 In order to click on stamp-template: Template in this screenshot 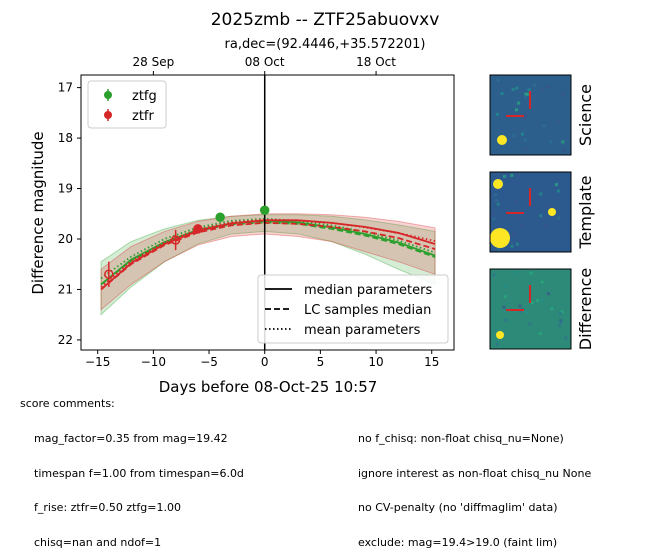, I will do `click(542, 212)`.